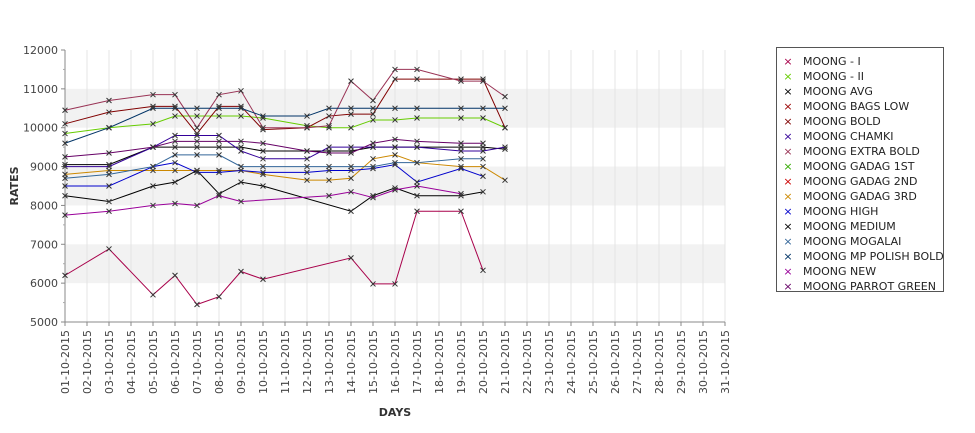 This screenshot has height=433, width=975. Describe the element at coordinates (307, 362) in the screenshot. I see `x-tick-label: 12-10-2015` at that location.